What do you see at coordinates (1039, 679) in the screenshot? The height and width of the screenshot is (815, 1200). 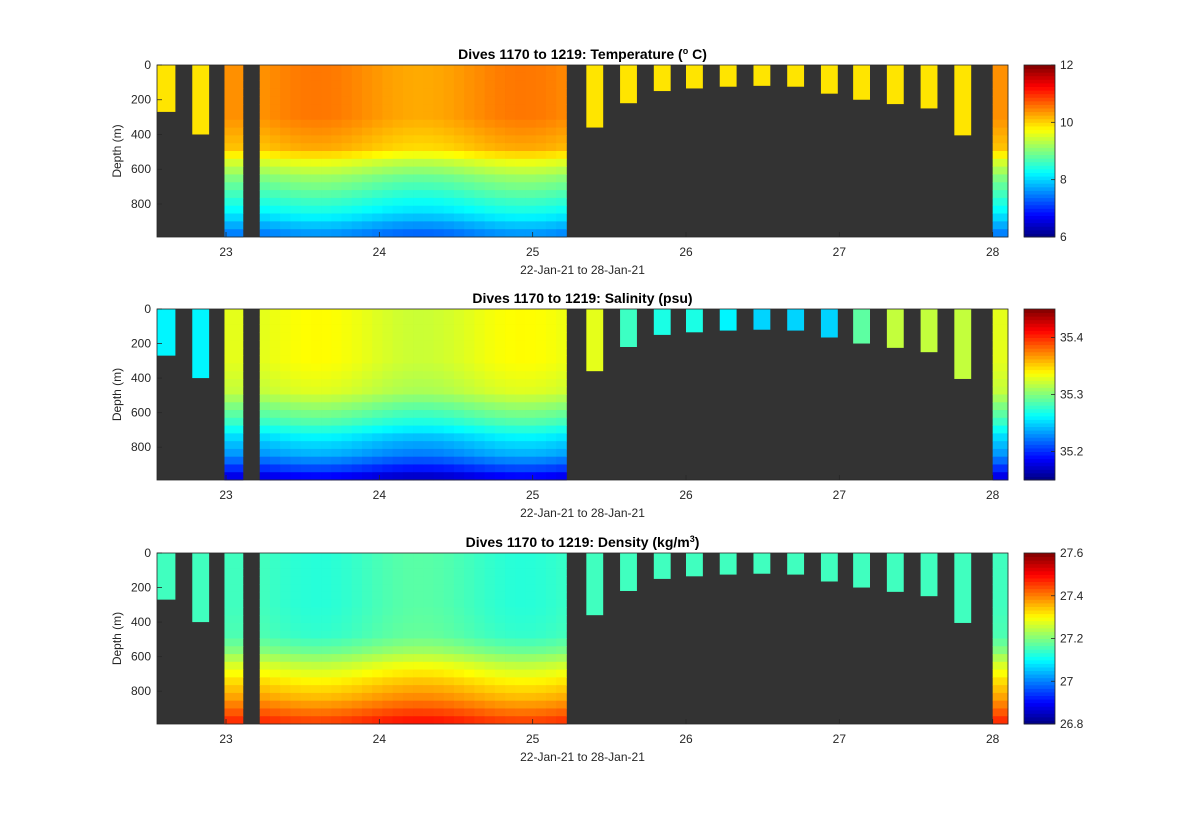 I see `density-colorbar-band` at bounding box center [1039, 679].